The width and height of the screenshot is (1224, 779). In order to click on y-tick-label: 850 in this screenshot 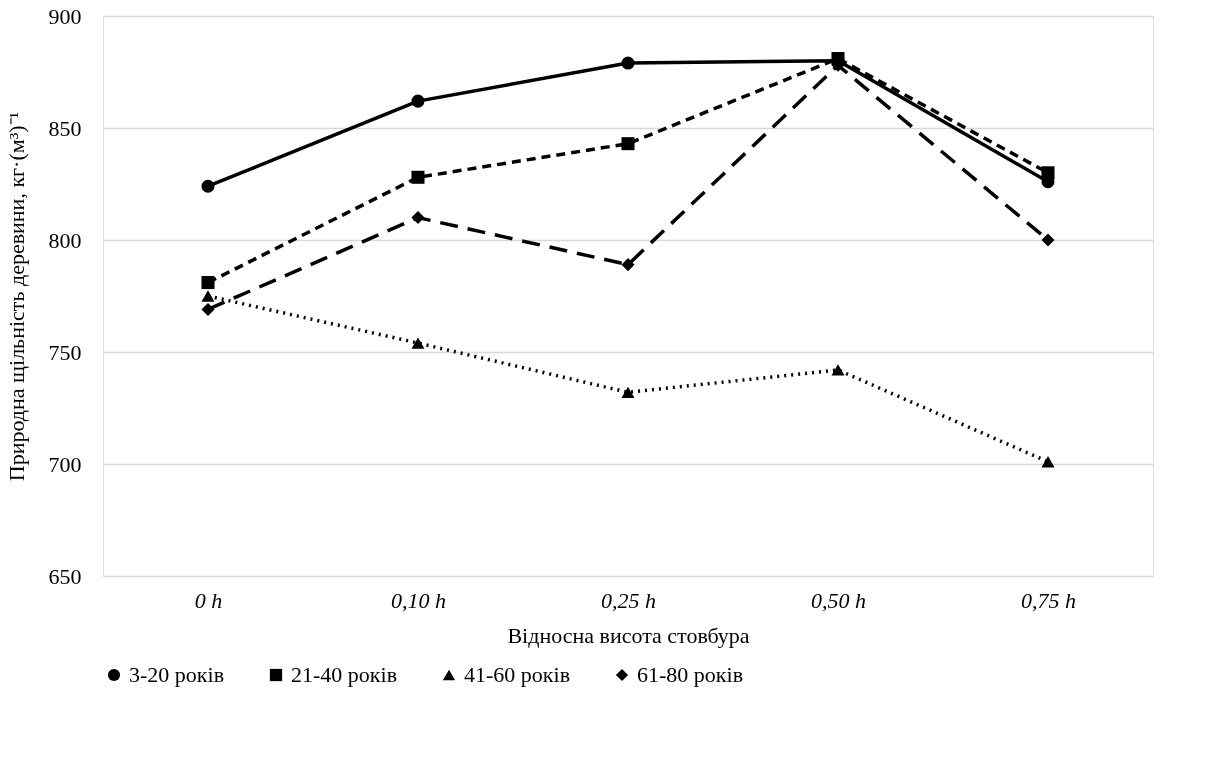, I will do `click(65, 128)`.